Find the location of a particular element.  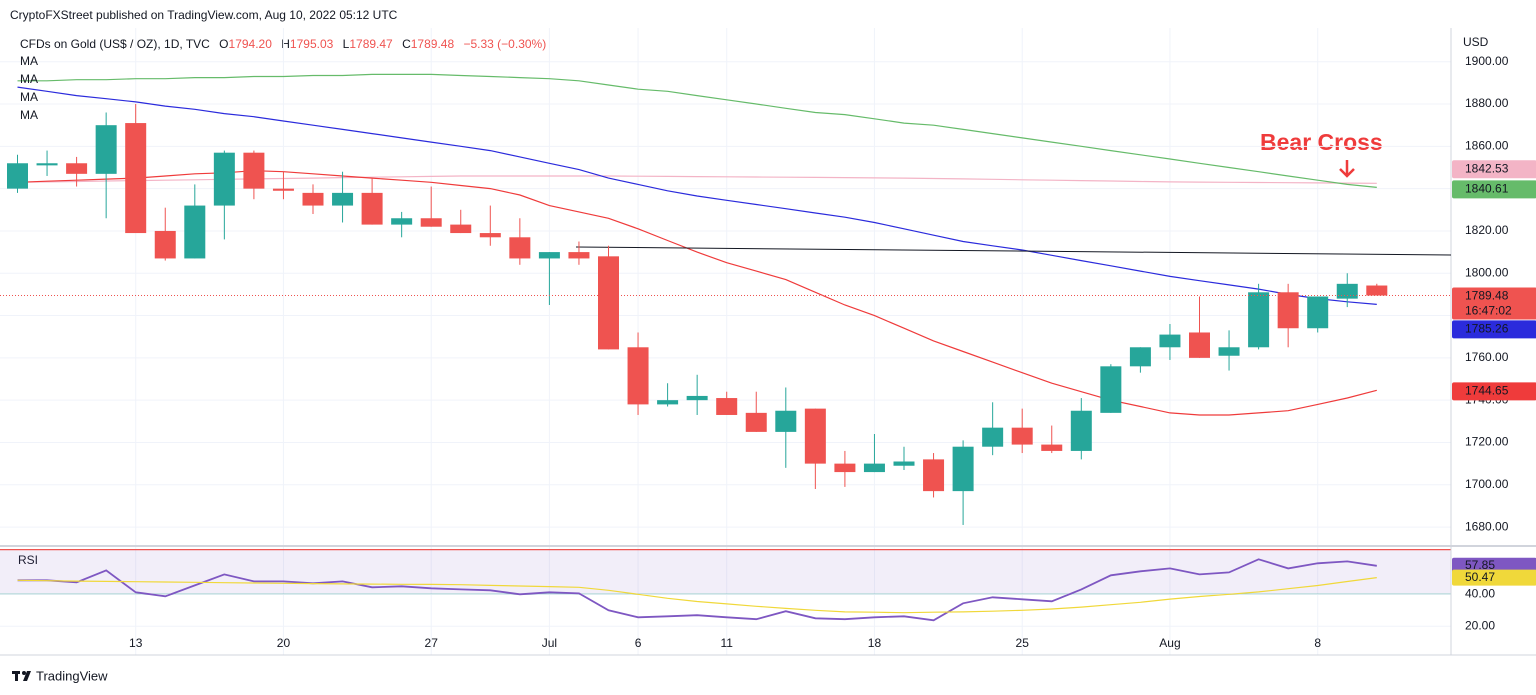

rsi-band is located at coordinates (725, 572).